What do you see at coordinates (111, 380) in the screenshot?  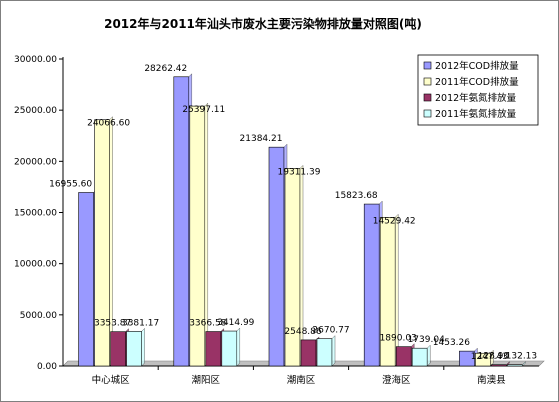 I see `x-category-label: 中心城区` at bounding box center [111, 380].